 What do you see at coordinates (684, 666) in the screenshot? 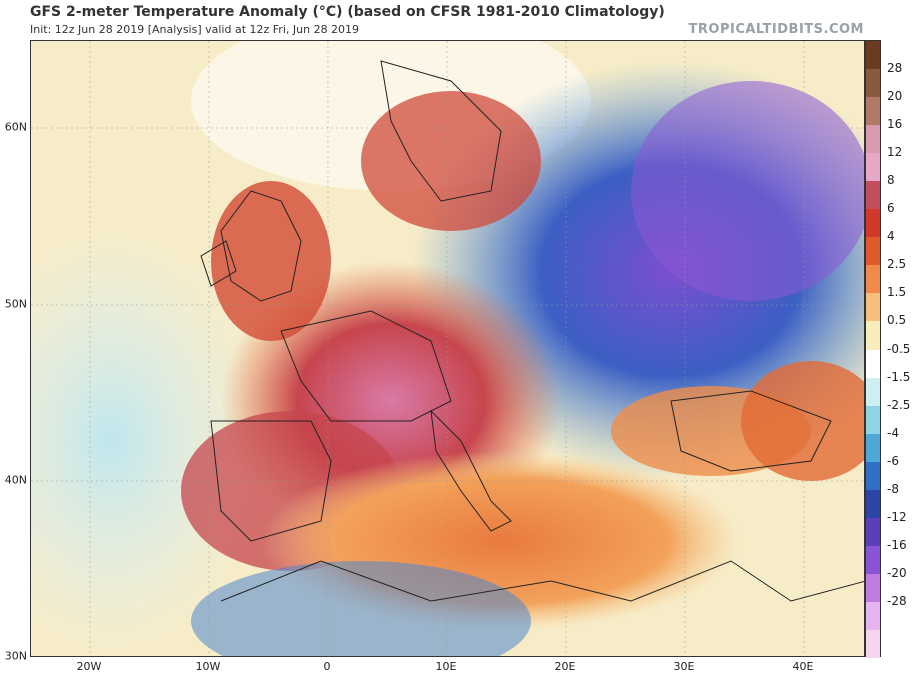
I see `longitude-label: 30E` at bounding box center [684, 666].